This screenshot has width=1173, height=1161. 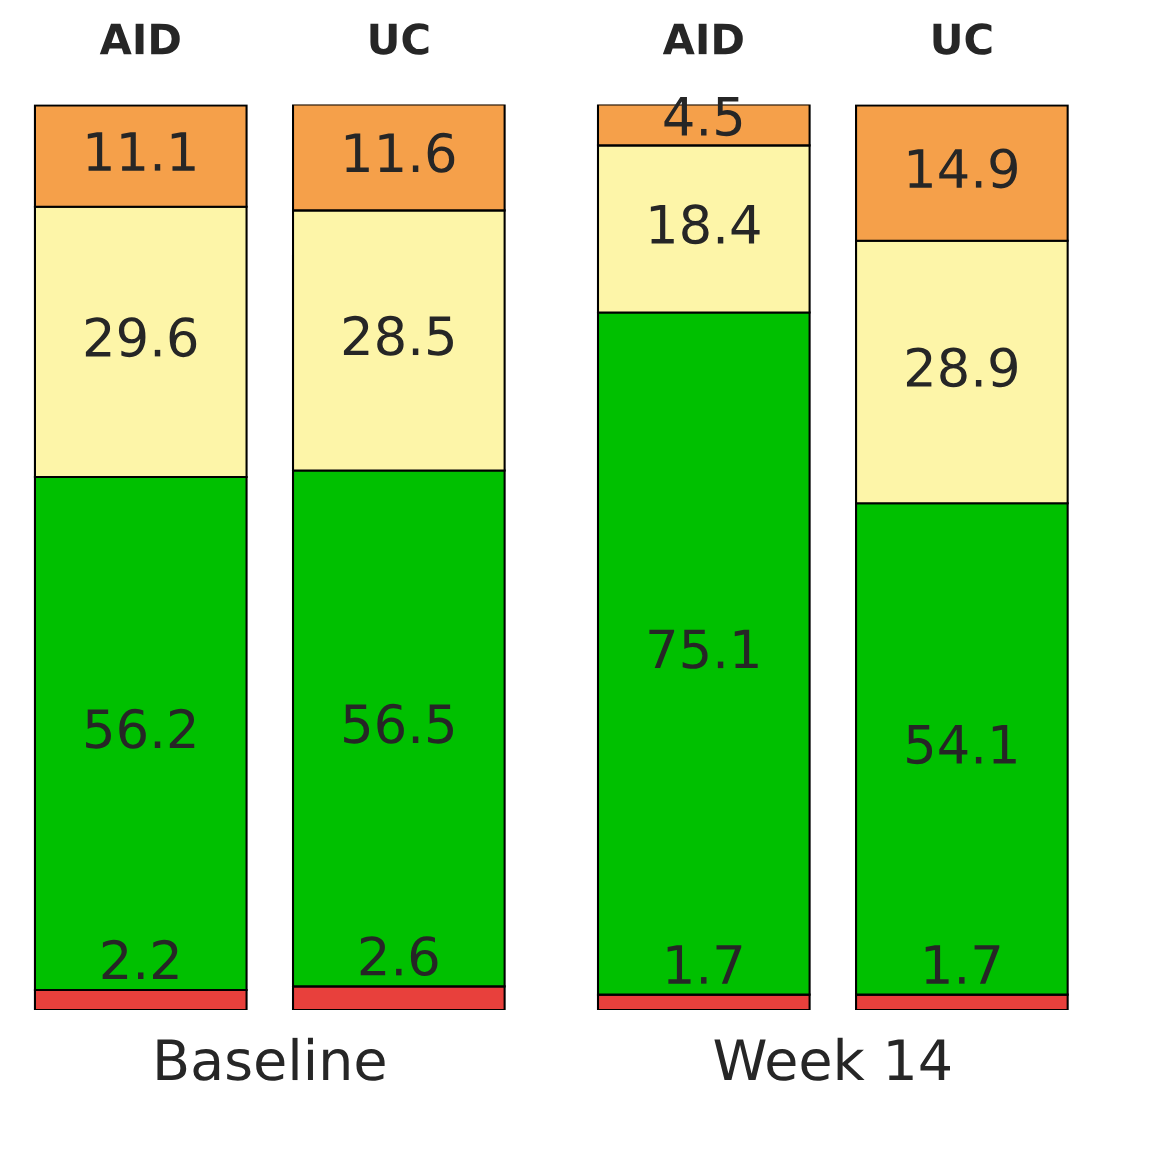 What do you see at coordinates (703, 649) in the screenshot?
I see `data-label: 75.1` at bounding box center [703, 649].